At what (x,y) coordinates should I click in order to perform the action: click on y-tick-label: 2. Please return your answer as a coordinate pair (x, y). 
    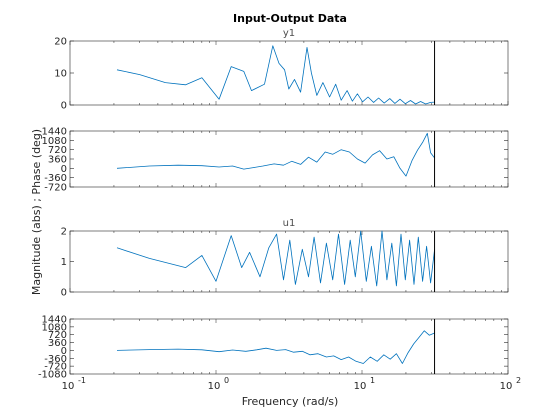
    Looking at the image, I should click on (64, 232).